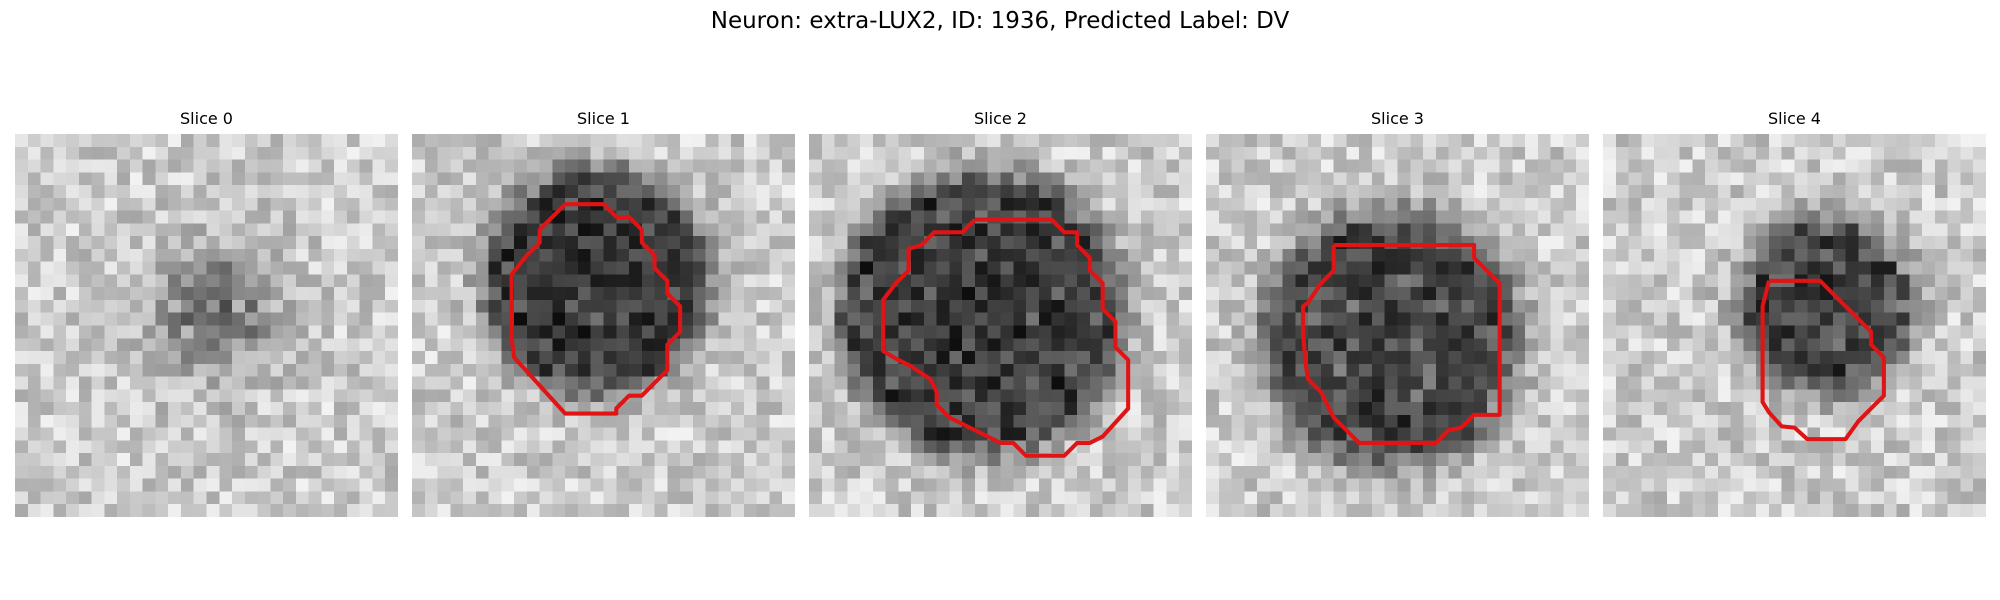  I want to click on slice-panel-3: Slice 3, so click(1397, 315).